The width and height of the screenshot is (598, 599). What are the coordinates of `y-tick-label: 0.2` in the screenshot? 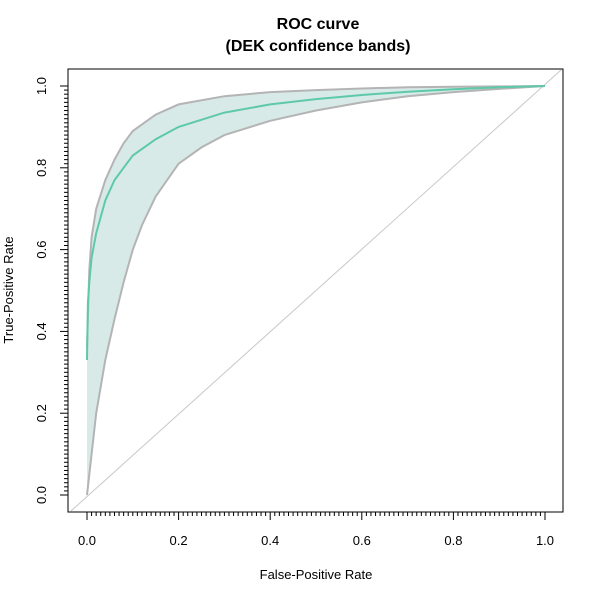 It's located at (41, 413).